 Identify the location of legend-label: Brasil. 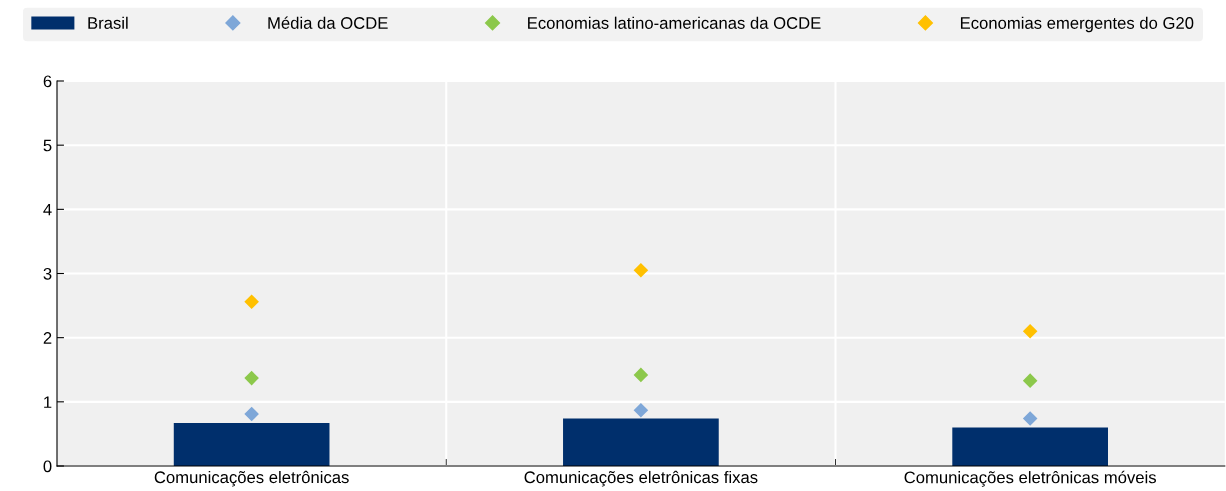
(108, 22).